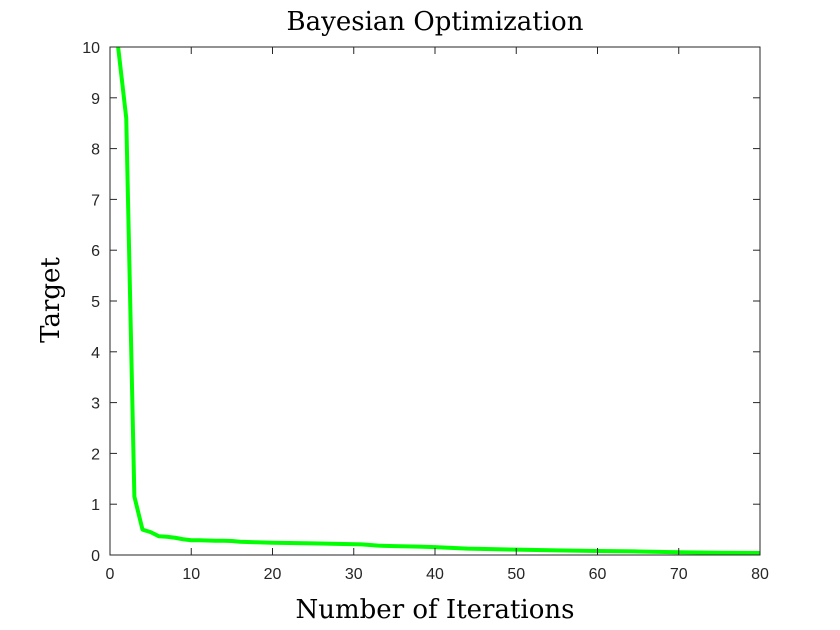 The image size is (840, 630). Describe the element at coordinates (598, 574) in the screenshot. I see `x-tick-label: 60` at that location.